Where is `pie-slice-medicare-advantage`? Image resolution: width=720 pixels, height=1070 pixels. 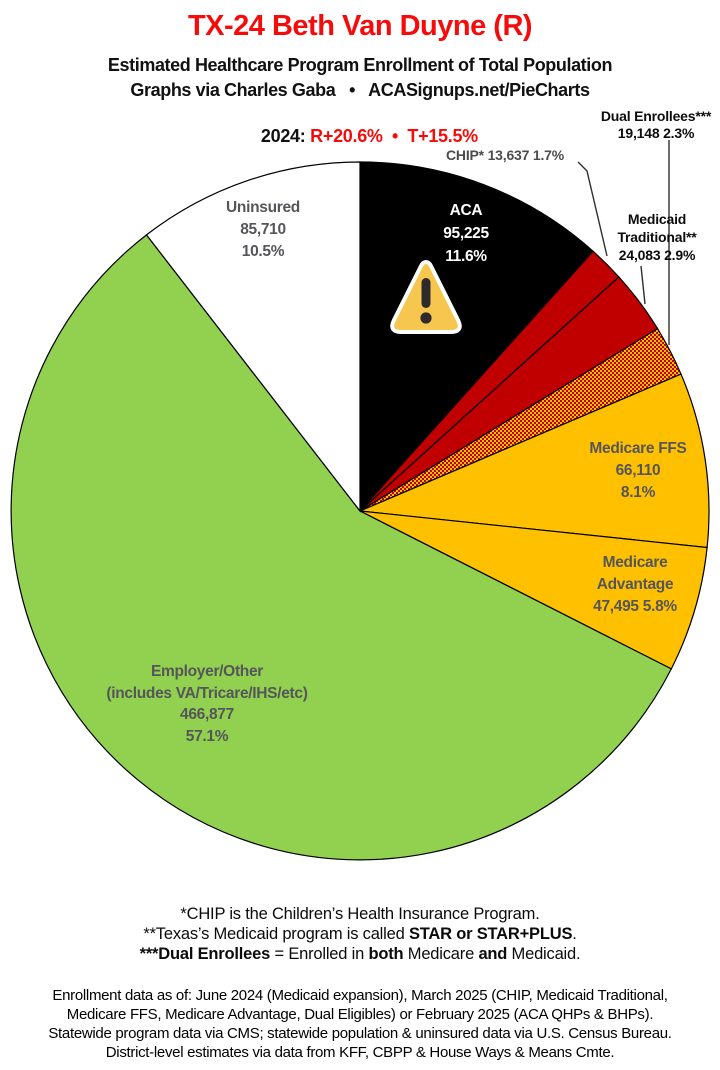 pie-slice-medicare-advantage is located at coordinates (533, 590).